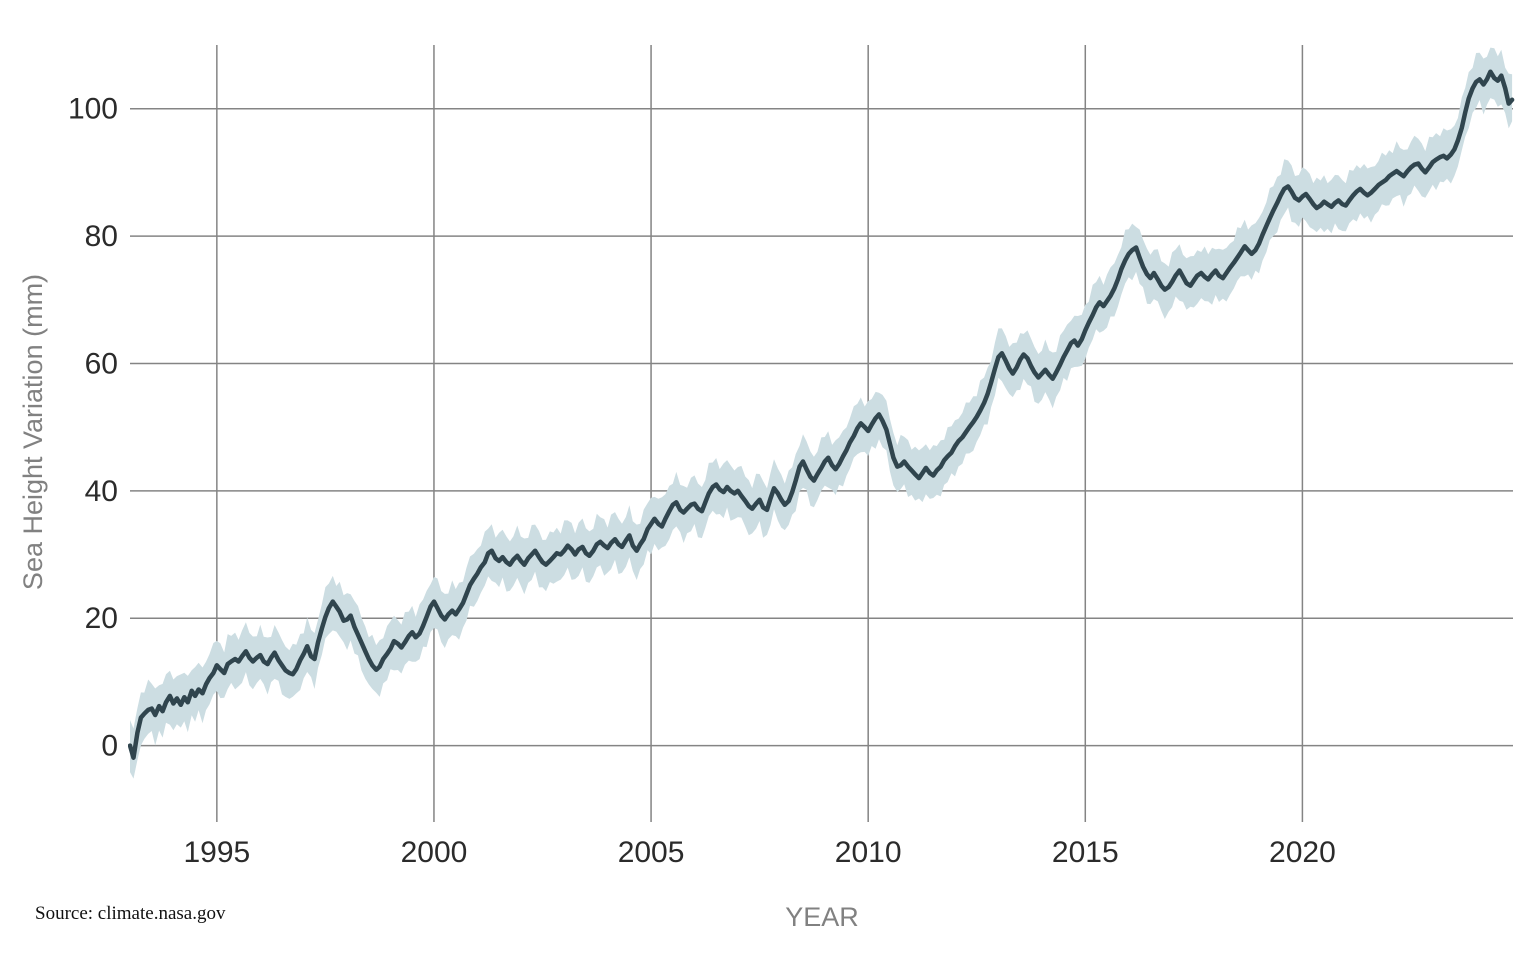 This screenshot has width=1536, height=960. I want to click on y-axis-title: Sea Height Variation (mm), so click(33, 432).